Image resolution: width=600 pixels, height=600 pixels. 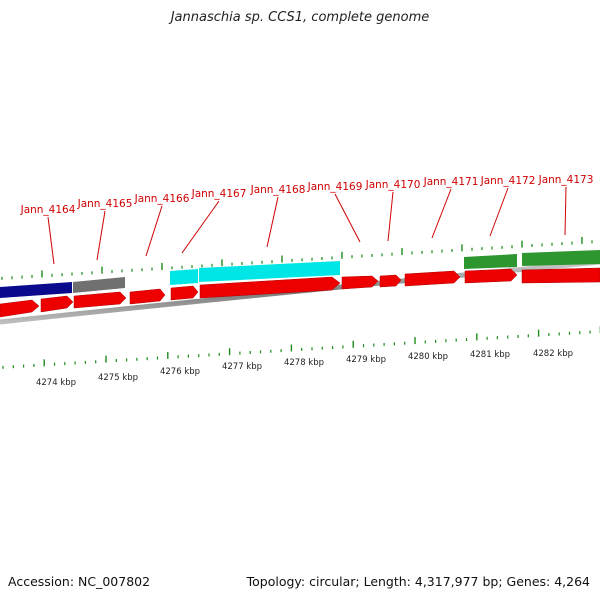 I want to click on gene-label: Jann_4168, so click(x=278, y=190).